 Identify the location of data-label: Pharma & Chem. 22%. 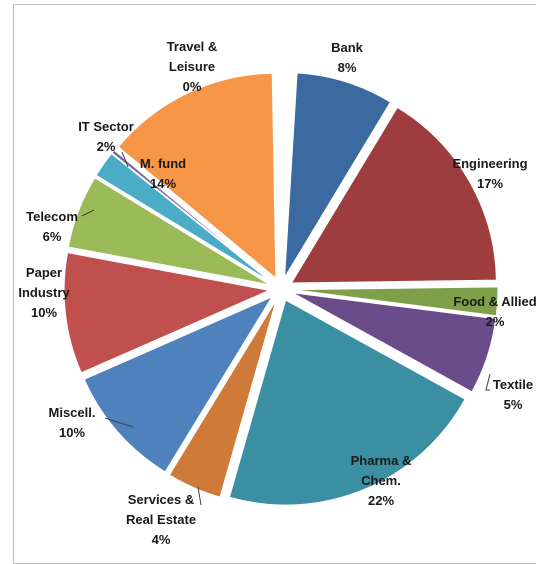
(381, 480).